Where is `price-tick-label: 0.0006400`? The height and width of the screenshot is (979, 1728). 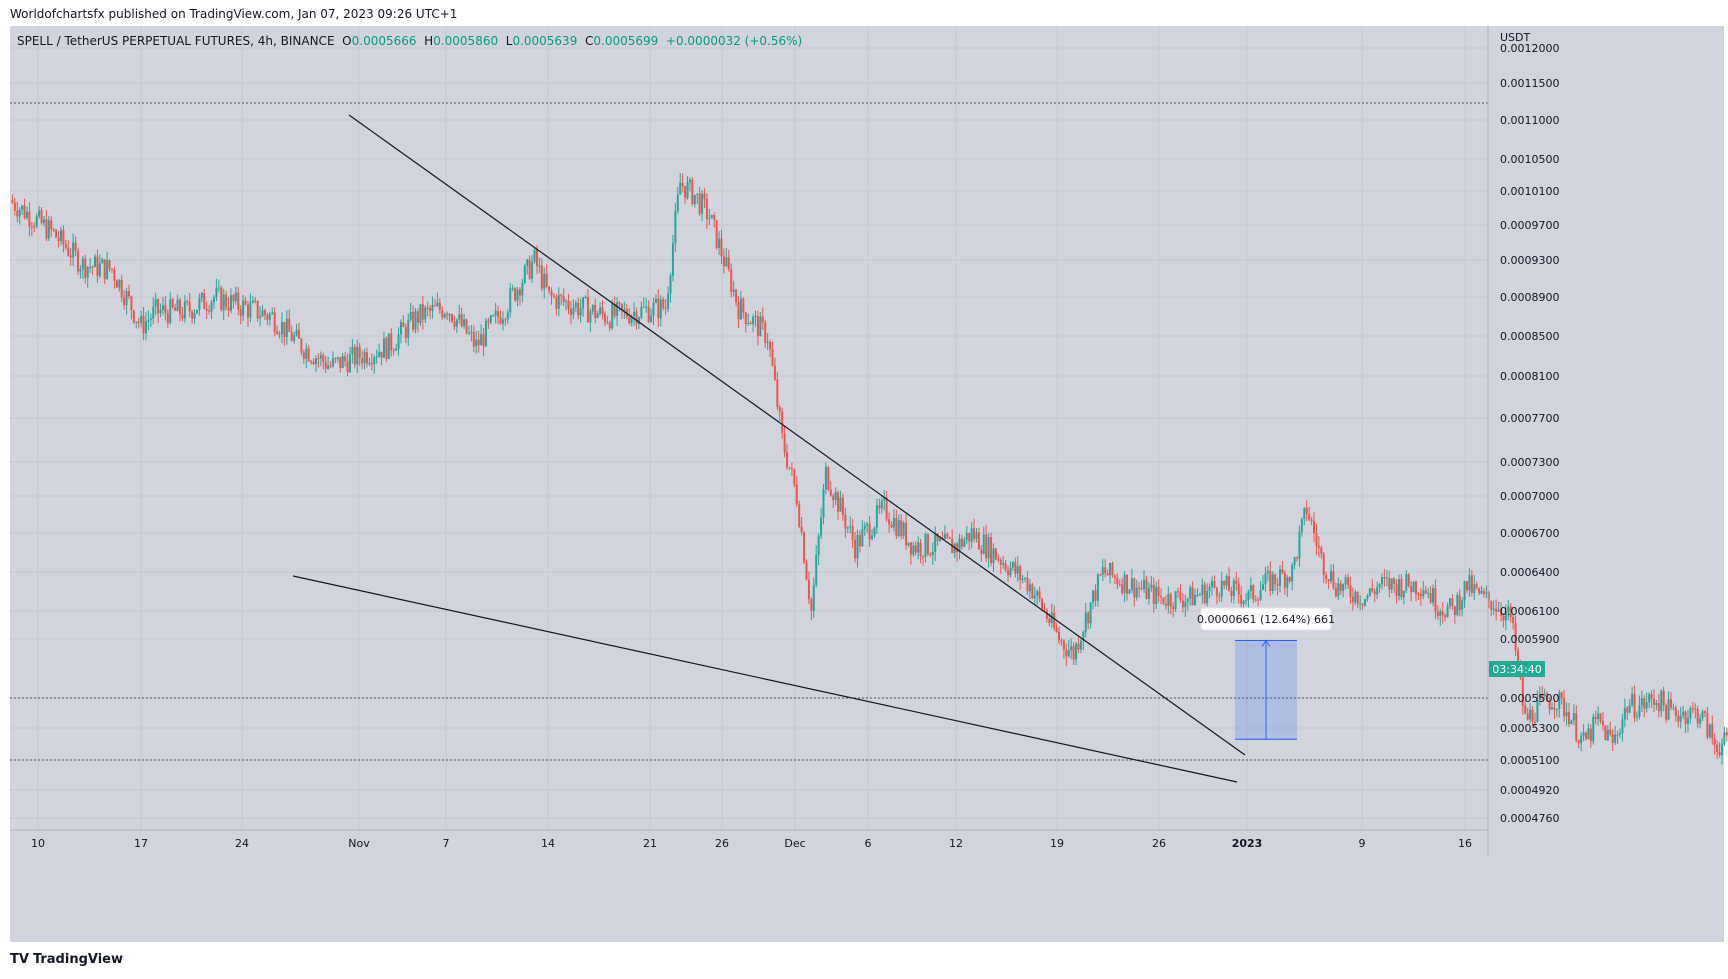
price-tick-label: 0.0006400 is located at coordinates (1530, 572).